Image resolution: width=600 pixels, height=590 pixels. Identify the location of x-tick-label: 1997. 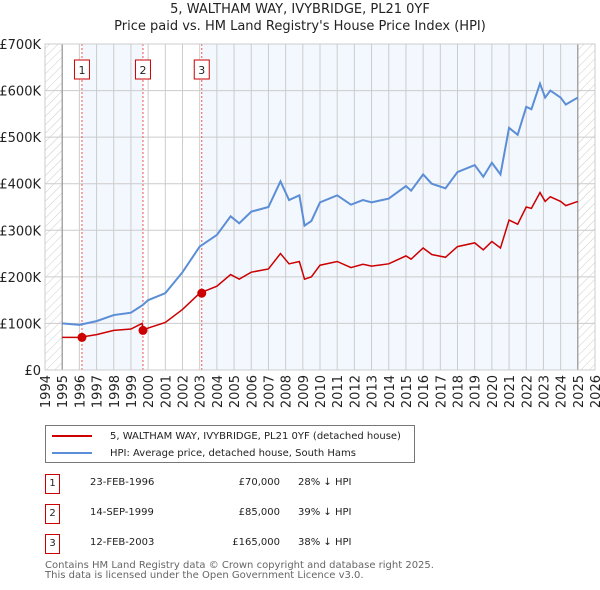
(98, 391).